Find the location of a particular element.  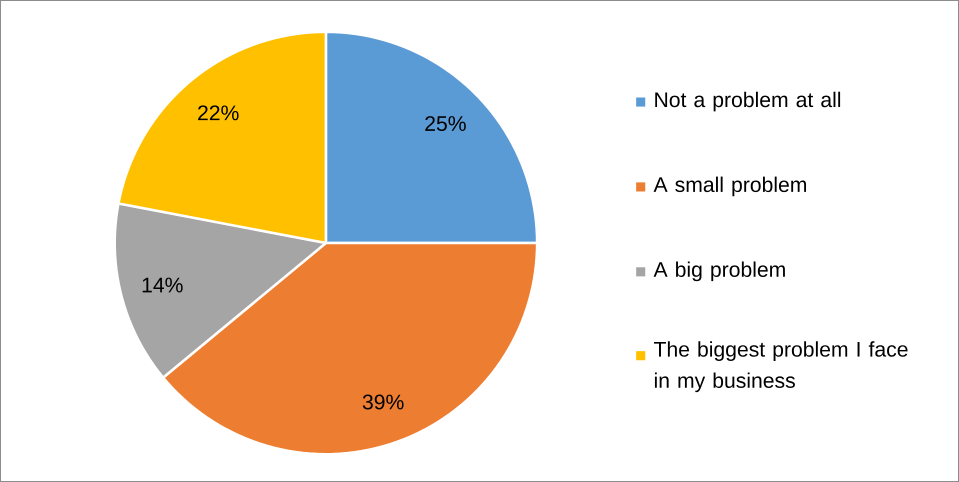

legend-label: Not a problem at all is located at coordinates (747, 102).